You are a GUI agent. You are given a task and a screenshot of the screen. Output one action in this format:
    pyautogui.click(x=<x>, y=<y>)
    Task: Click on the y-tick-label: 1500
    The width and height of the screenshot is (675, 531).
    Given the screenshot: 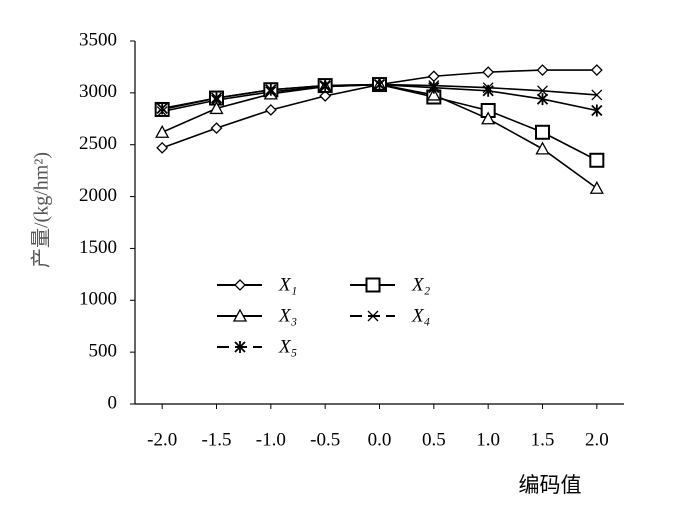 What is the action you would take?
    pyautogui.click(x=98, y=247)
    